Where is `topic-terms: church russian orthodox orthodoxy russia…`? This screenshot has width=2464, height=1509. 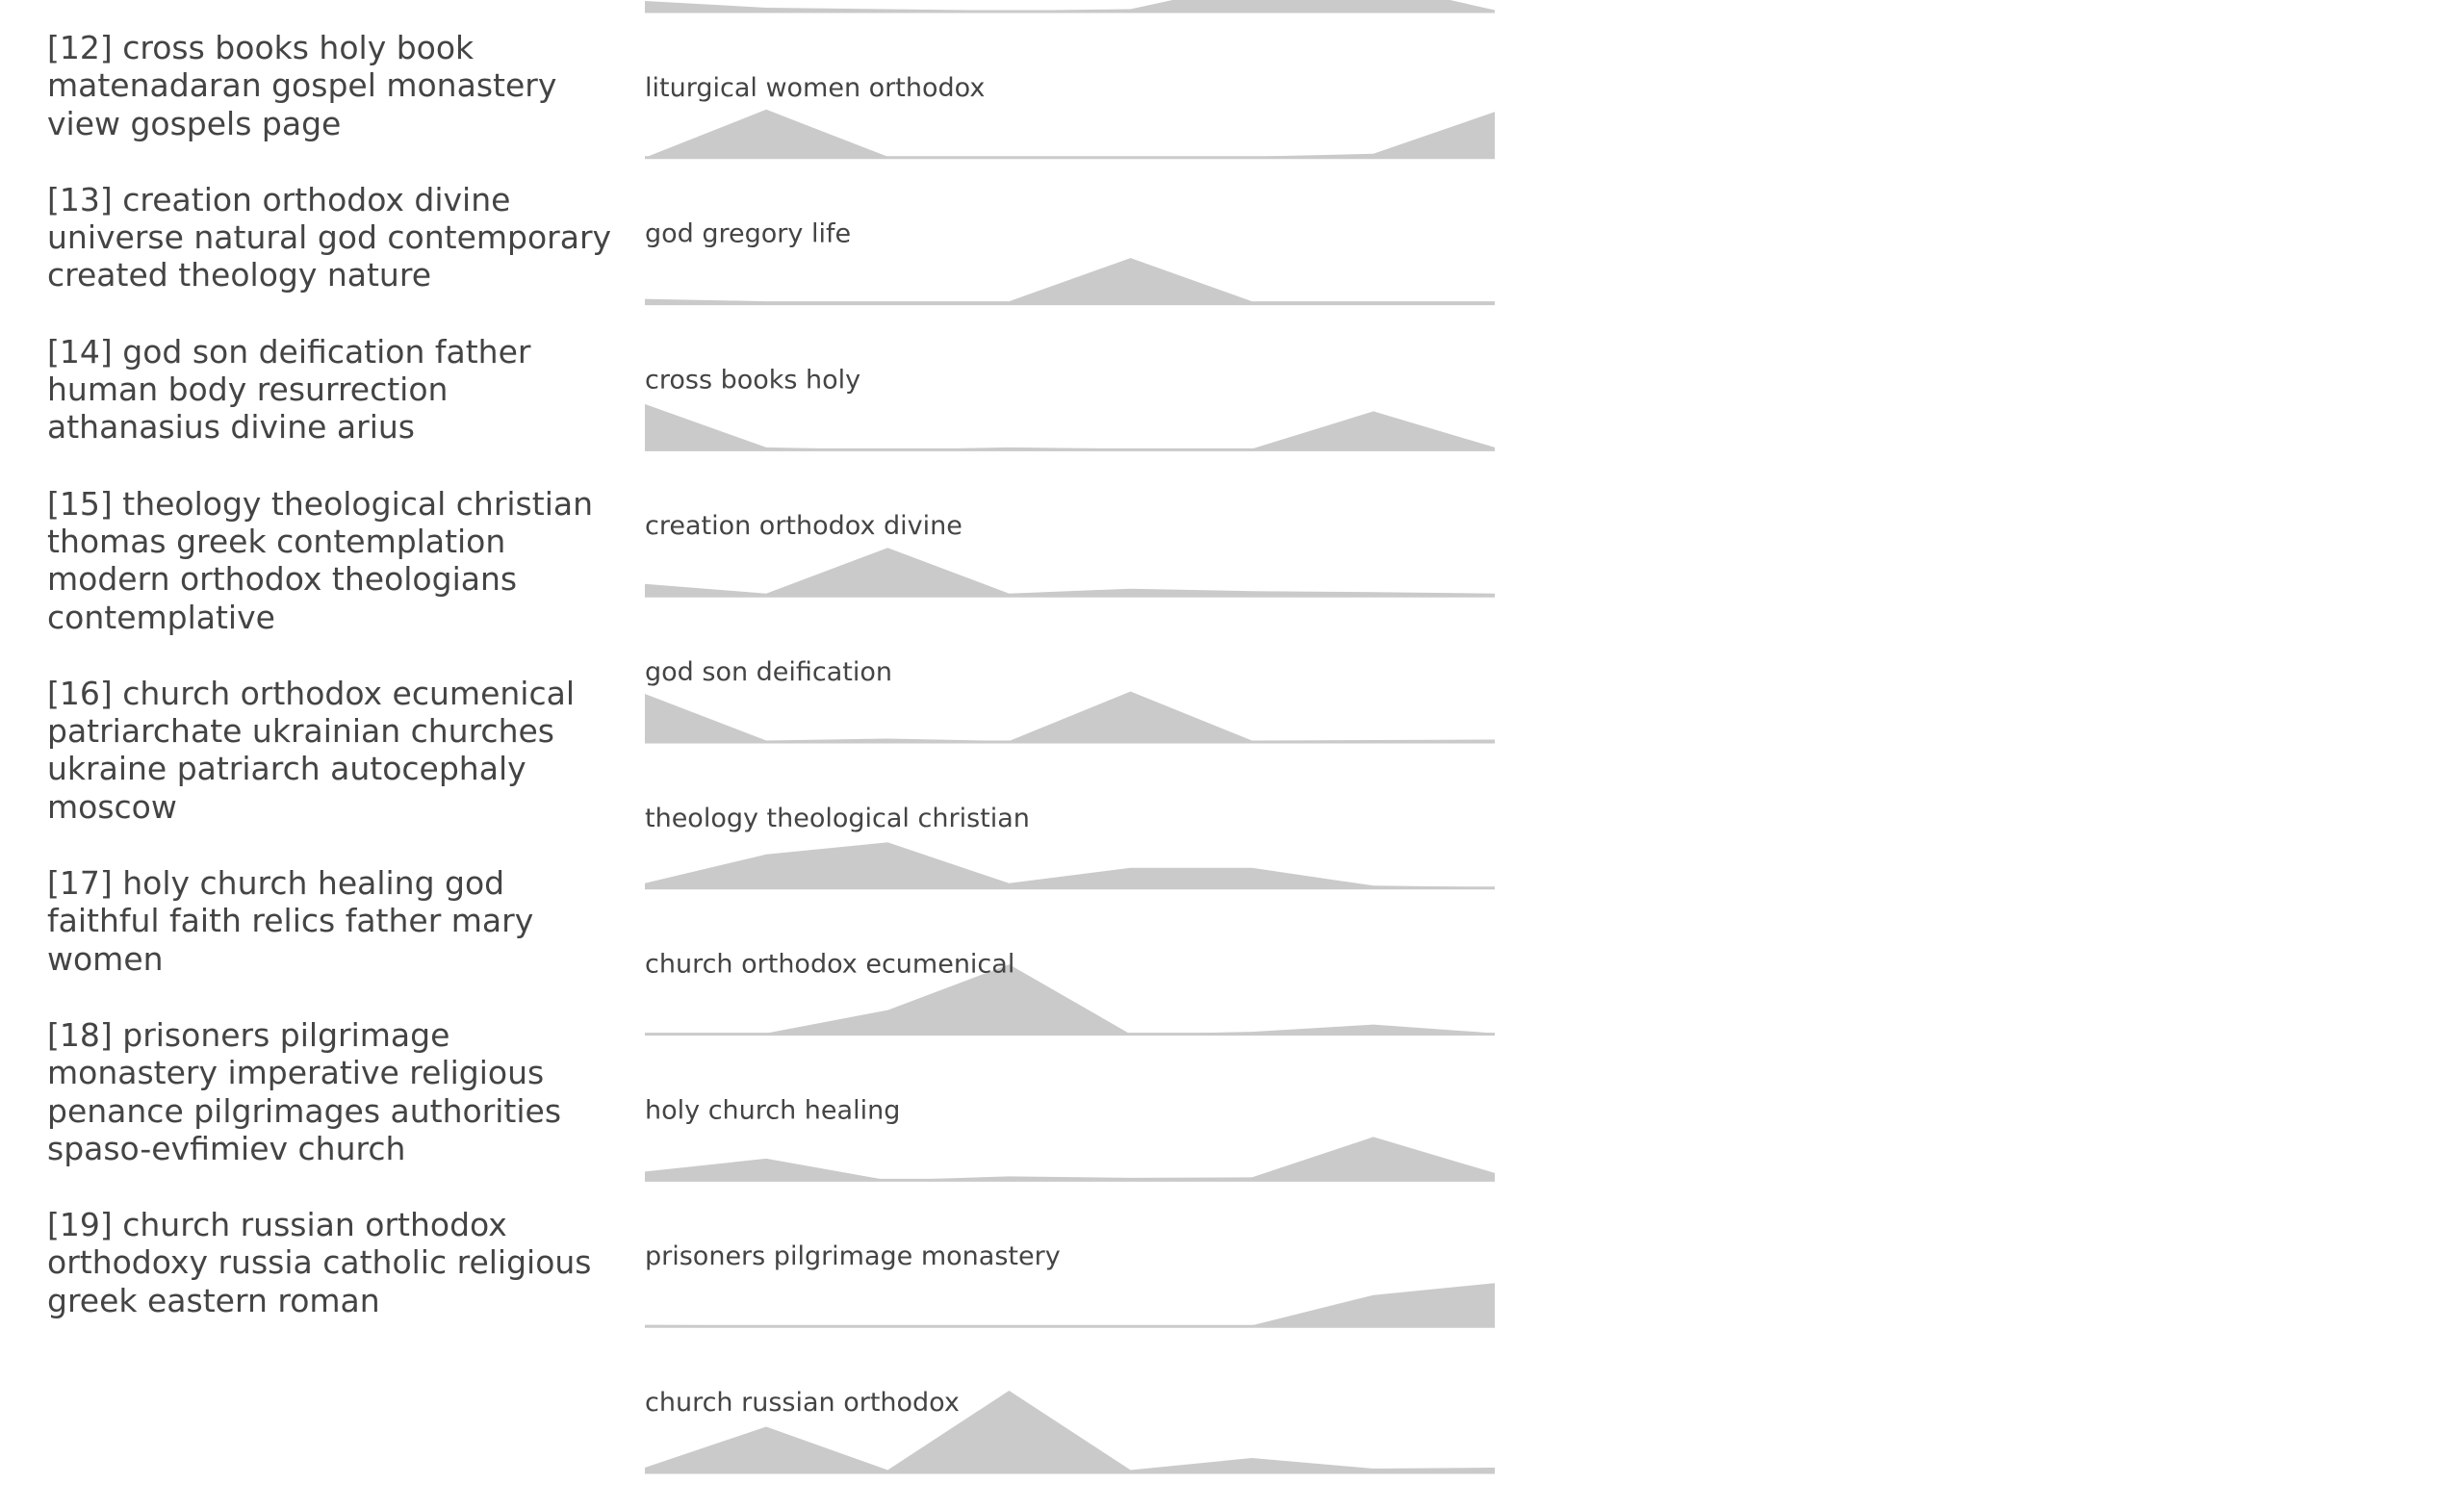
topic-terms: church russian orthodox orthodoxy russia… is located at coordinates (319, 1262).